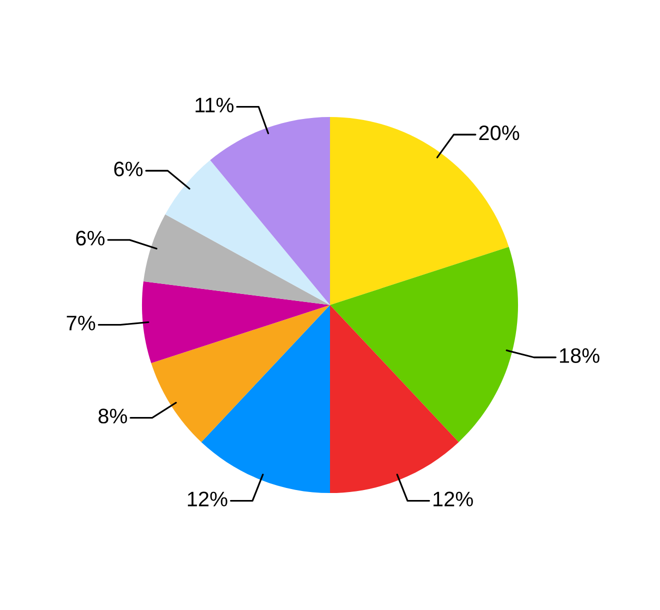 This screenshot has height=610, width=660. I want to click on data-label: 18%, so click(580, 355).